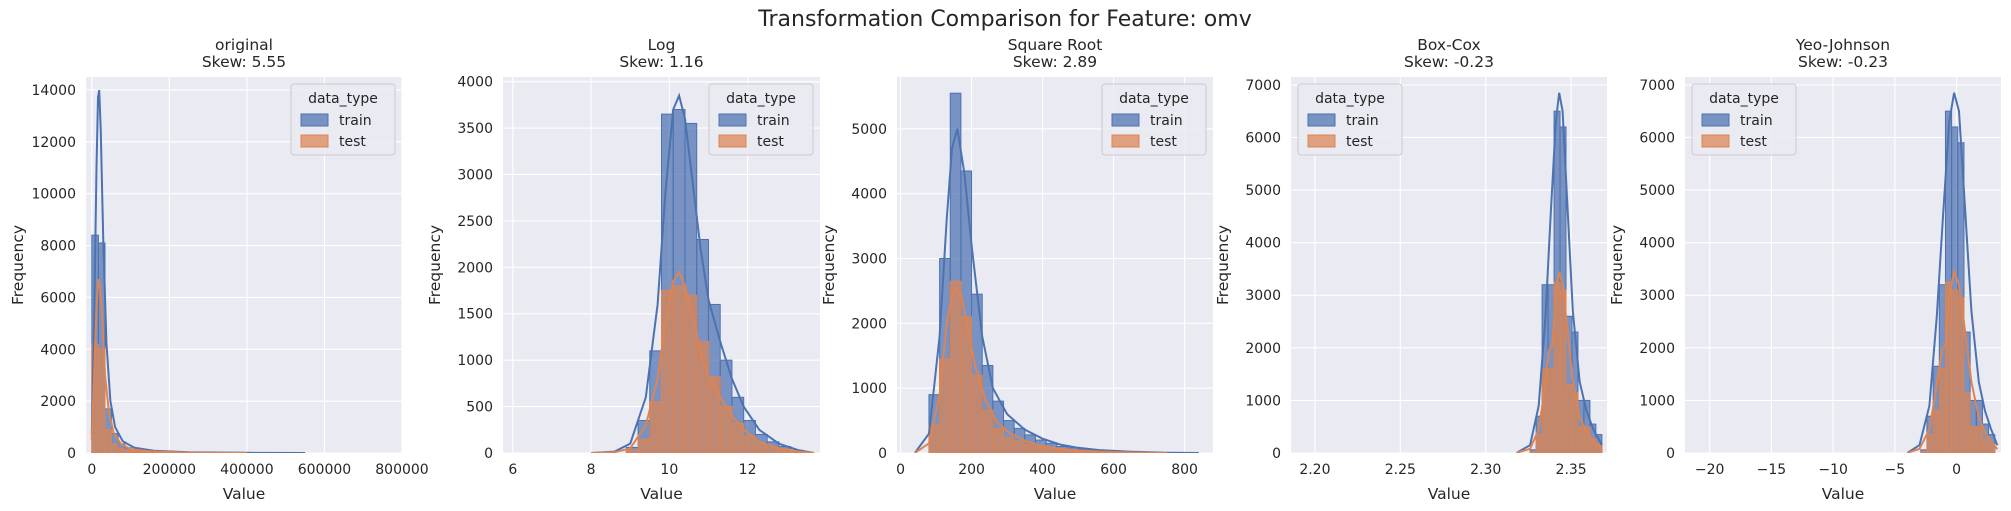 The height and width of the screenshot is (511, 2011). What do you see at coordinates (1113, 470) in the screenshot?
I see `x-tick-label: 600` at bounding box center [1113, 470].